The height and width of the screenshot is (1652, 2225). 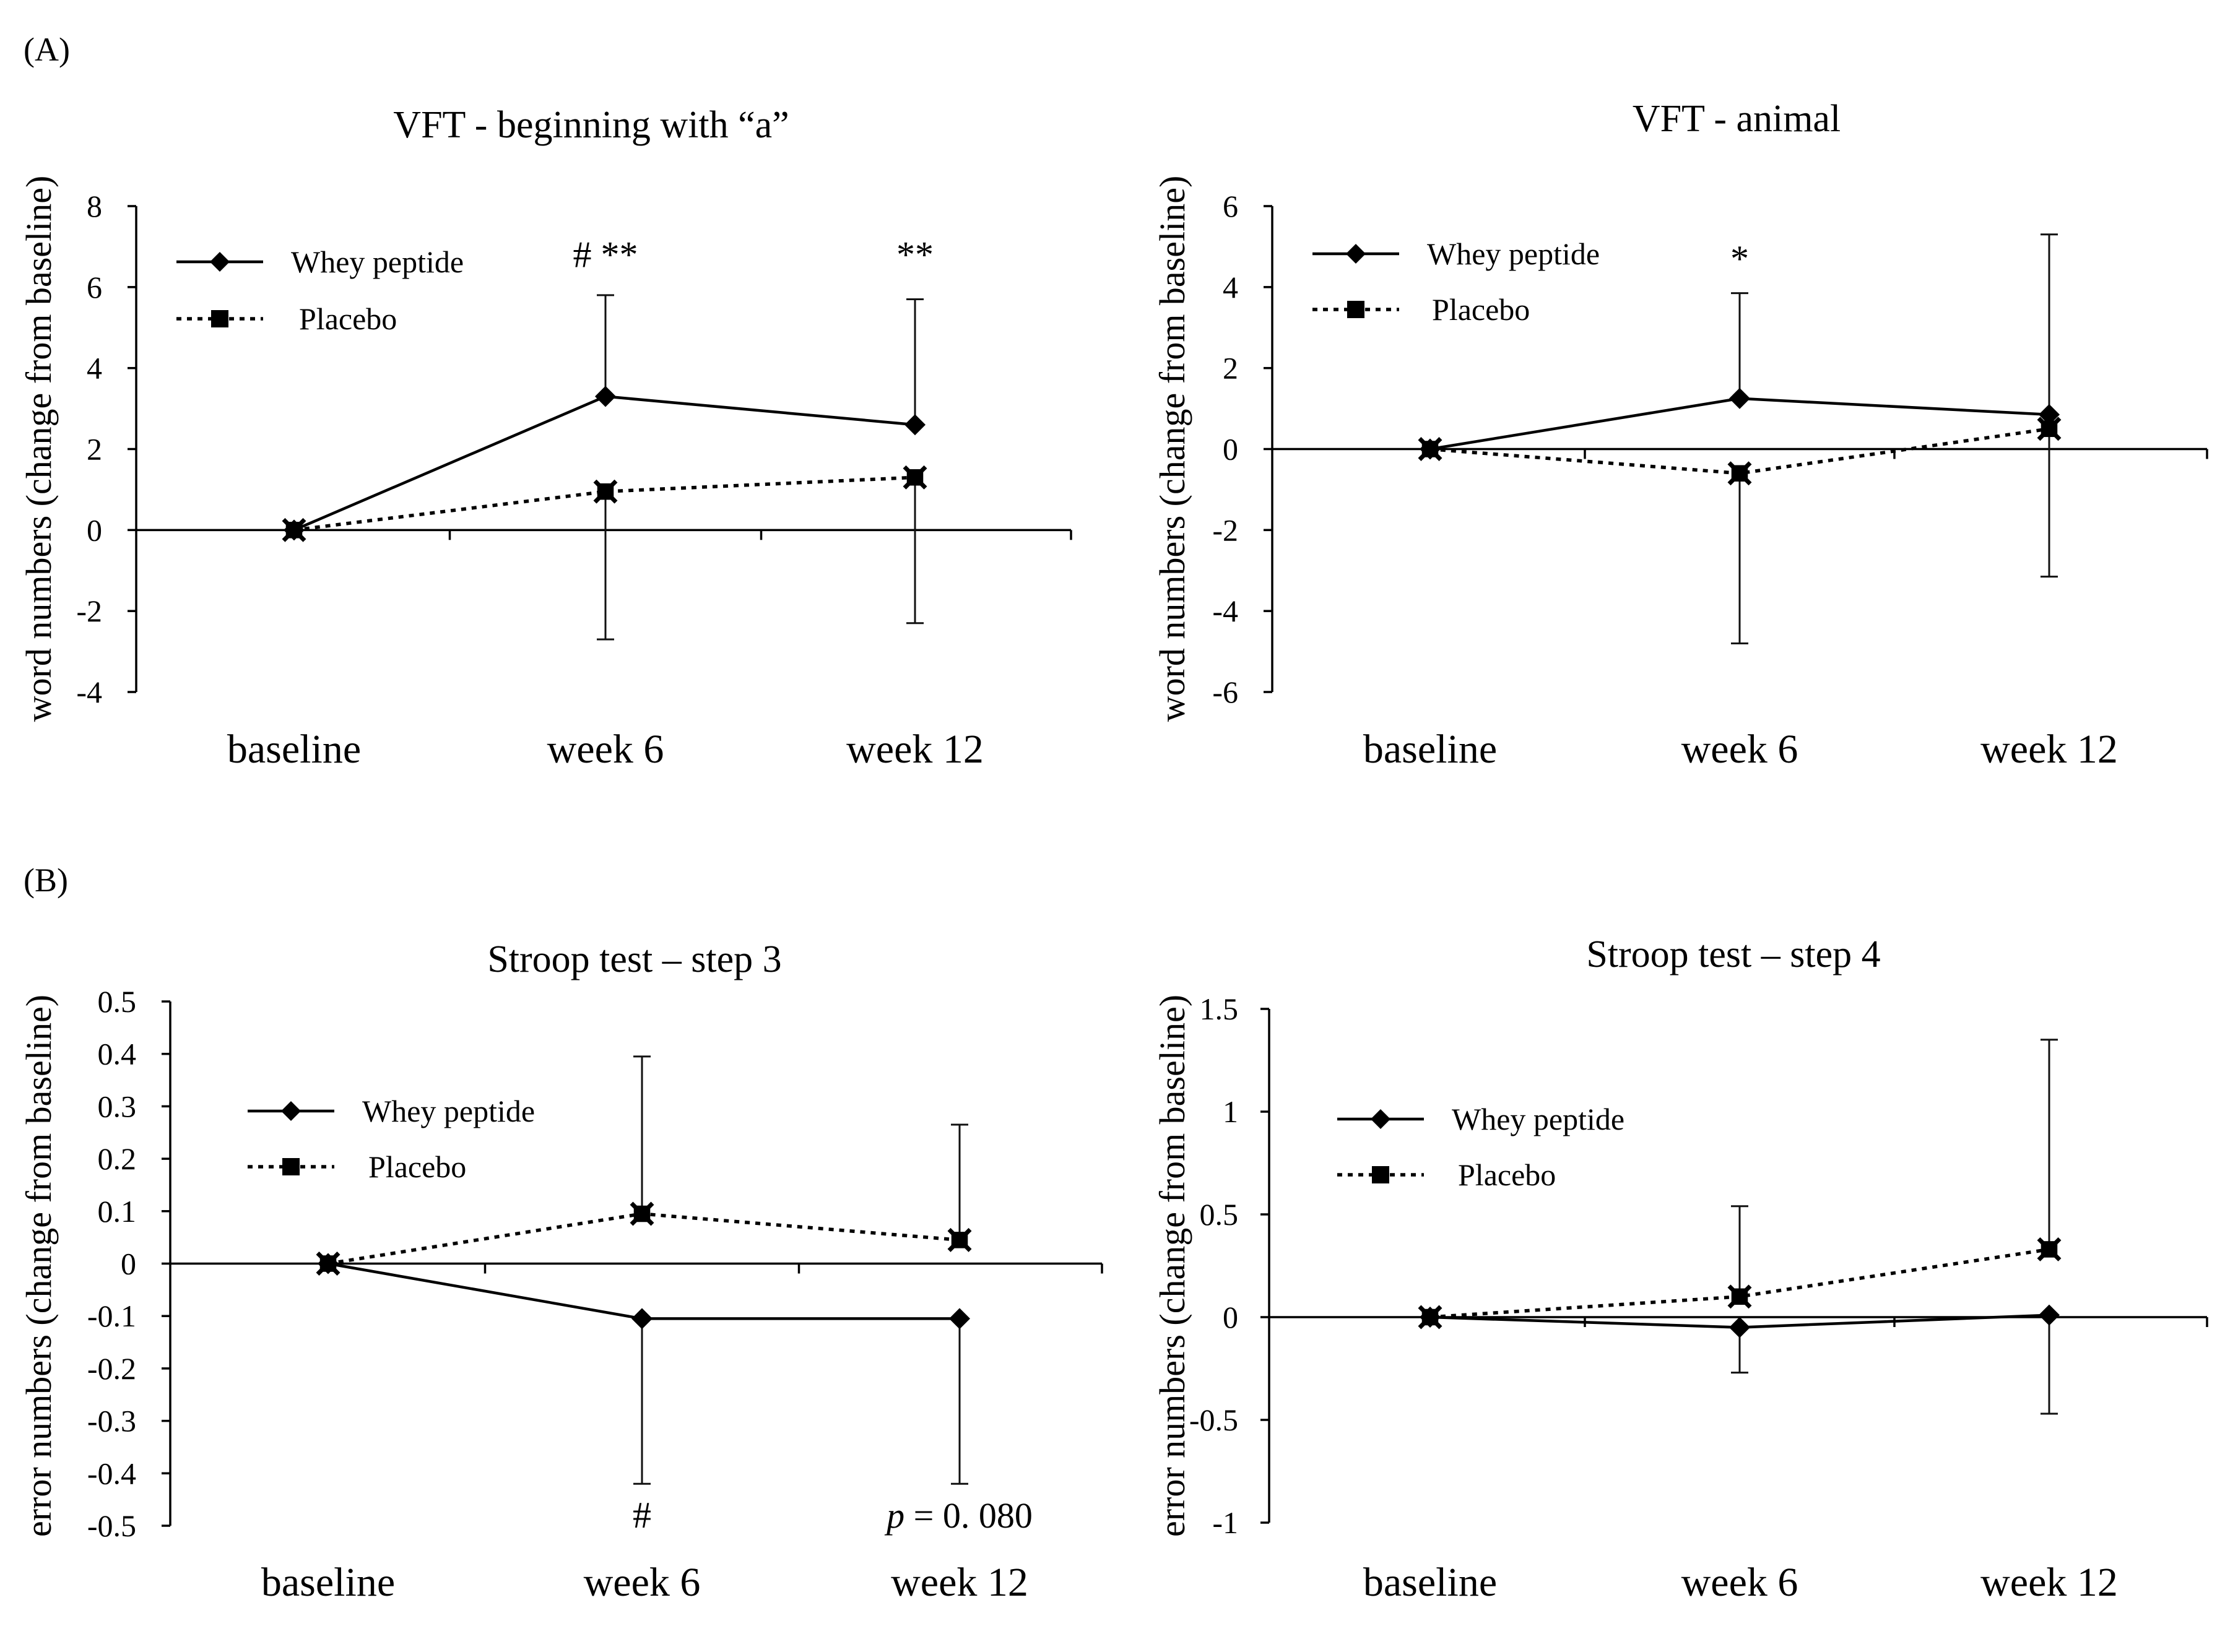 What do you see at coordinates (47, 49) in the screenshot?
I see `panel-label-a: (A)` at bounding box center [47, 49].